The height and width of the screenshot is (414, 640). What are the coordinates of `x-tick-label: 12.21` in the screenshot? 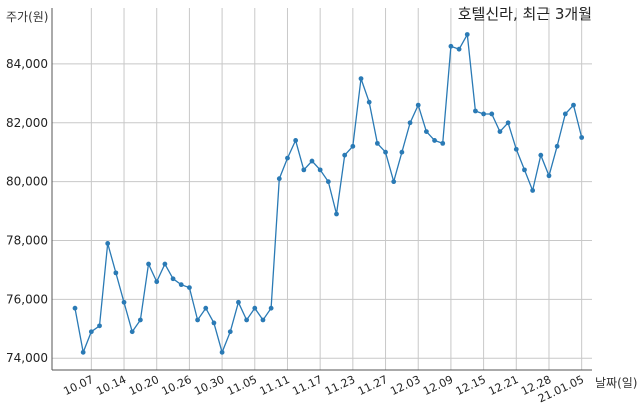 It's located at (504, 385).